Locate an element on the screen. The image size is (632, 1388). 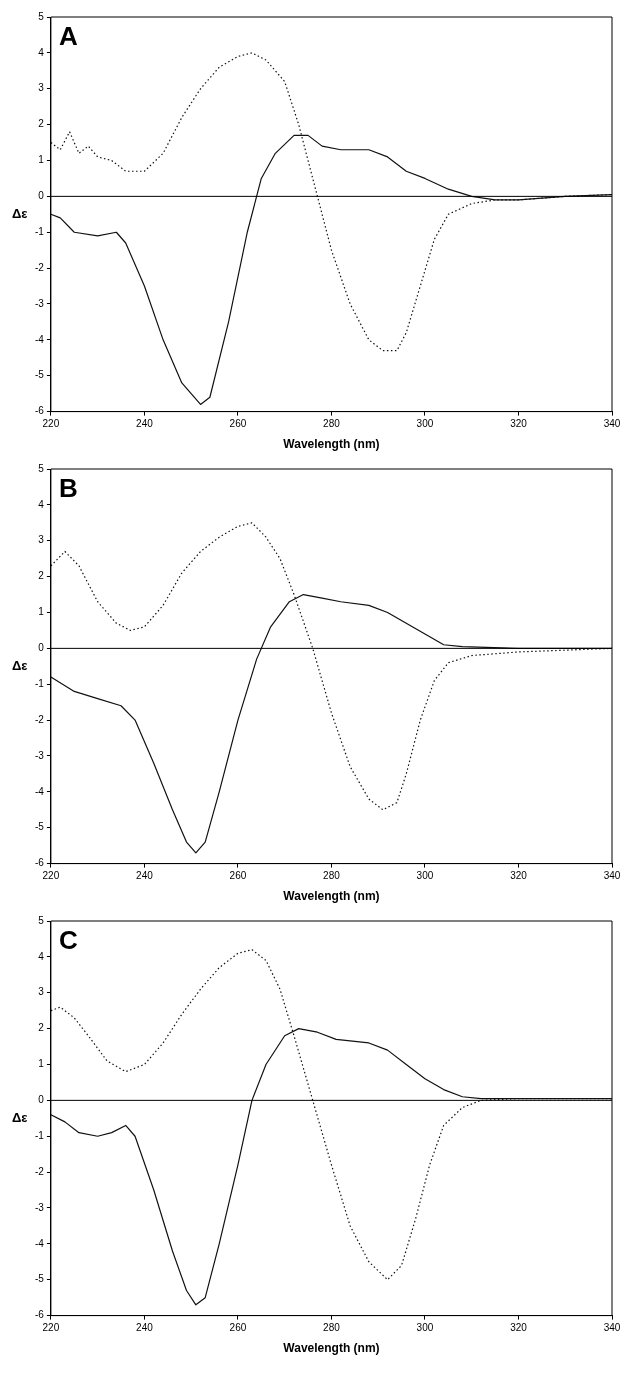
annotation: C is located at coordinates (68, 940).